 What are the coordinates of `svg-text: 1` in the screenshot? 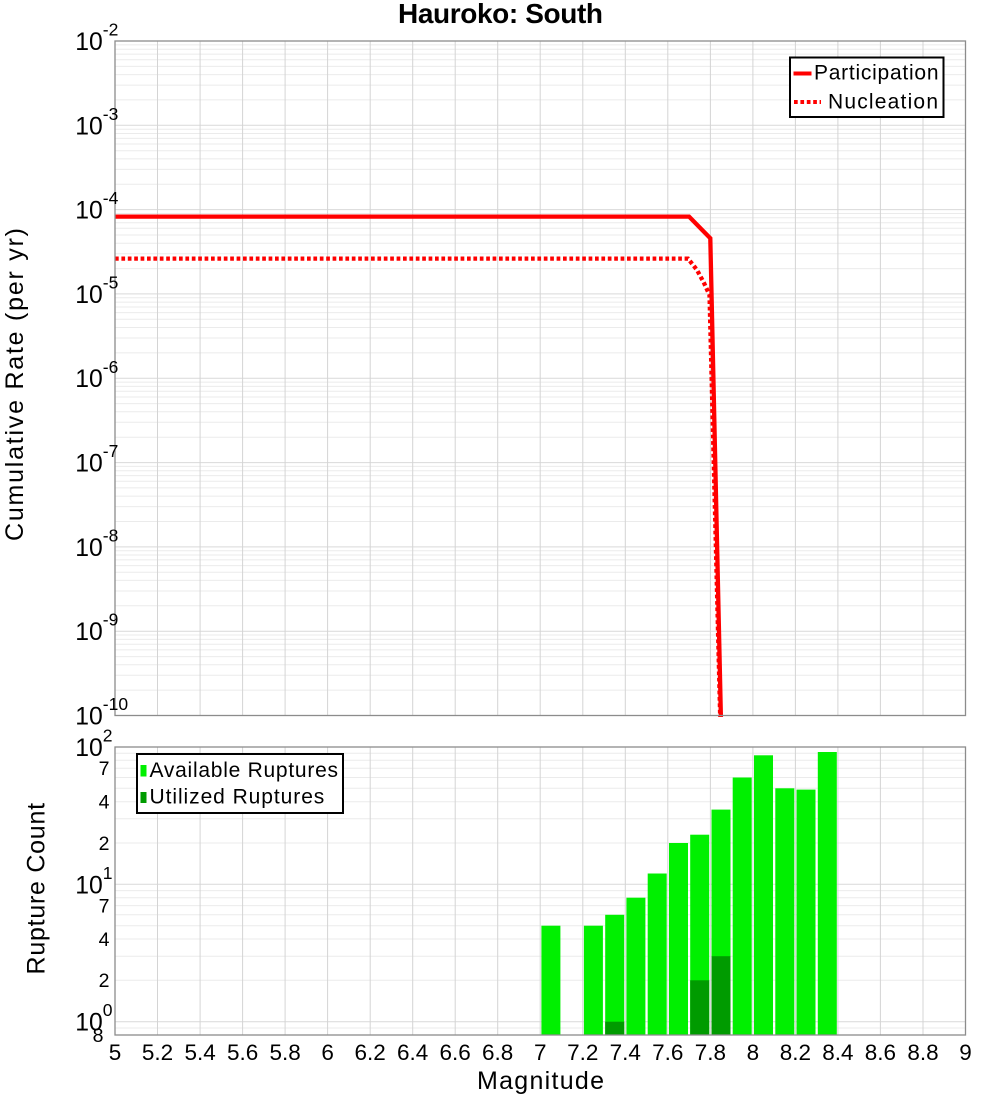 It's located at (108, 873).